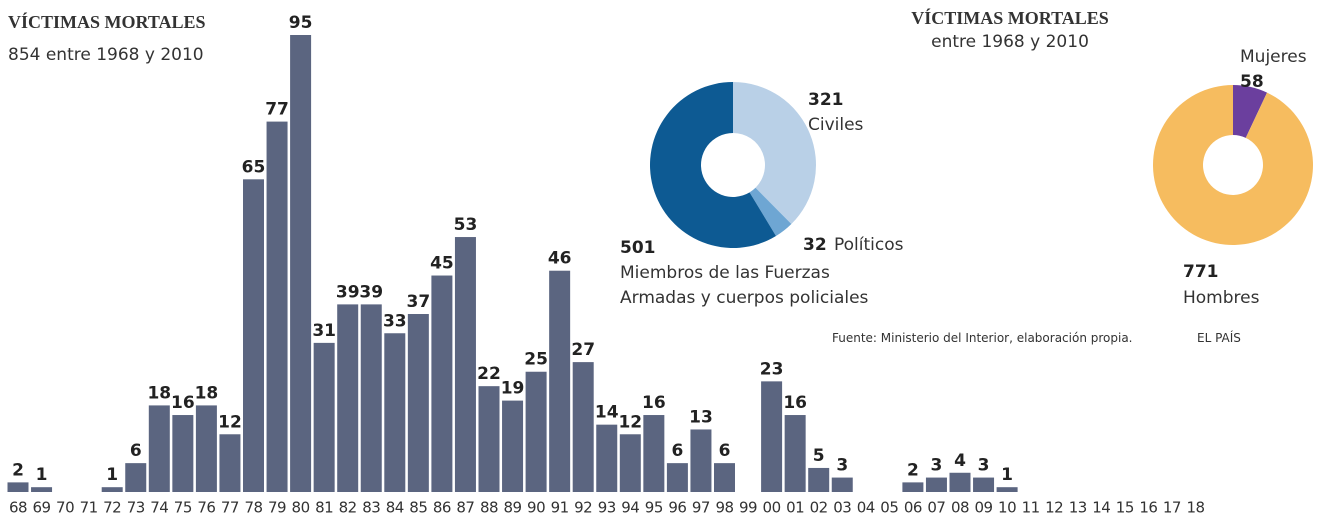 This screenshot has height=520, width=1327. Describe the element at coordinates (795, 508) in the screenshot. I see `x-tick-label: 01` at that location.